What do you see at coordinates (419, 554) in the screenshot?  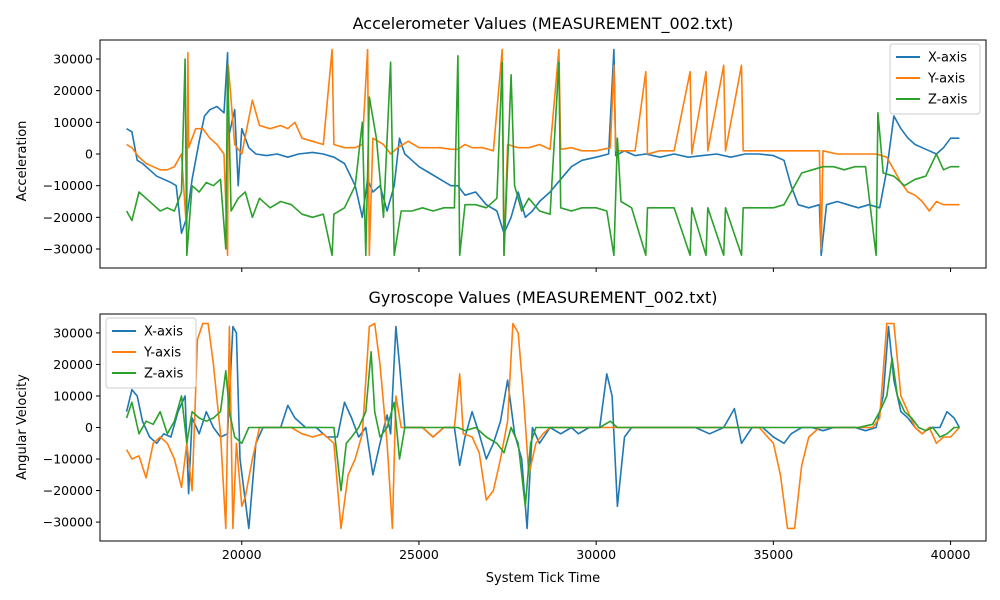 I see `gyroscope-x-tick-label: 25000` at bounding box center [419, 554].